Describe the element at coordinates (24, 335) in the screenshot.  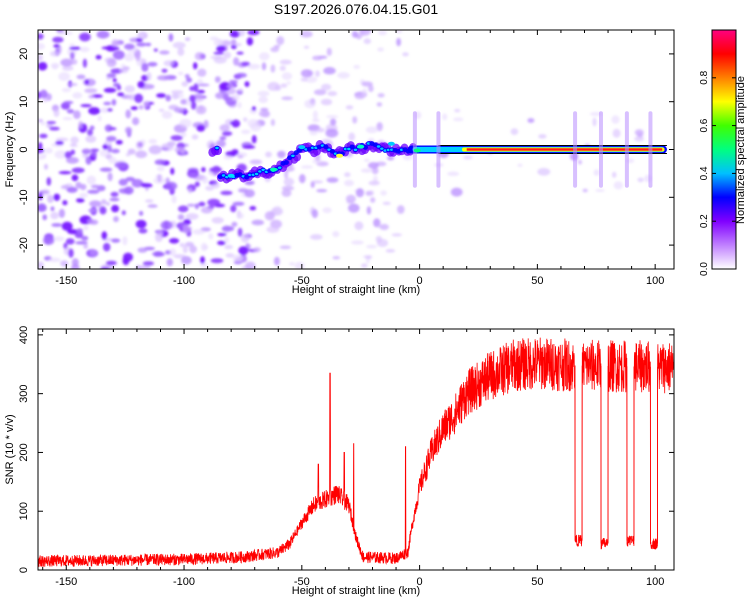
I see `snr-ytick-label: 400` at that location.